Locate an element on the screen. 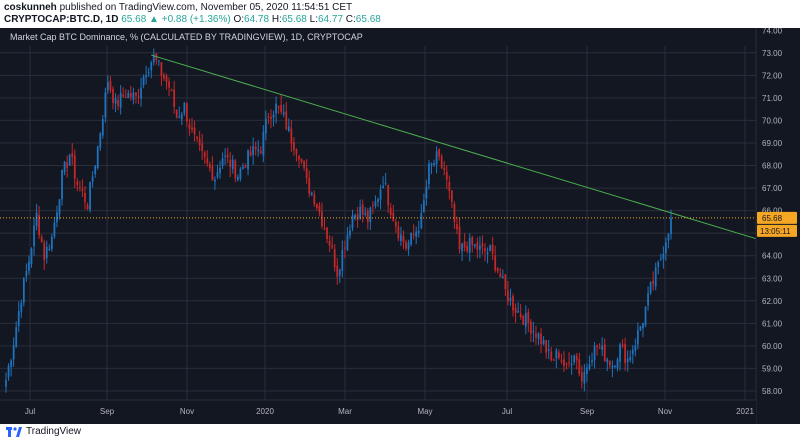  y-tick-label: 59.00 is located at coordinates (772, 368).